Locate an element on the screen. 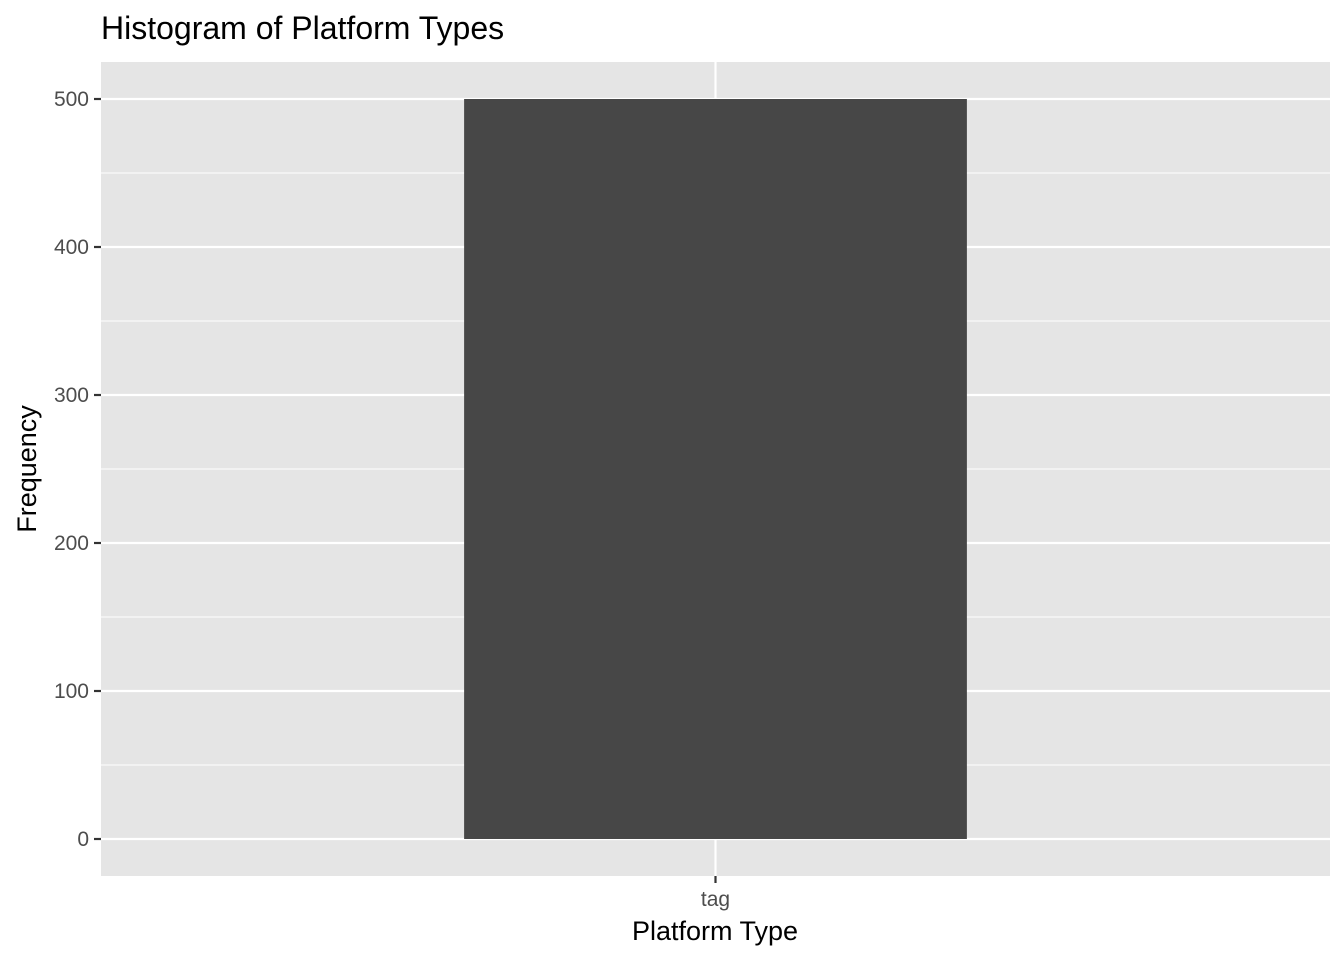 The height and width of the screenshot is (960, 1344). y-tick-label: 500 is located at coordinates (71, 99).